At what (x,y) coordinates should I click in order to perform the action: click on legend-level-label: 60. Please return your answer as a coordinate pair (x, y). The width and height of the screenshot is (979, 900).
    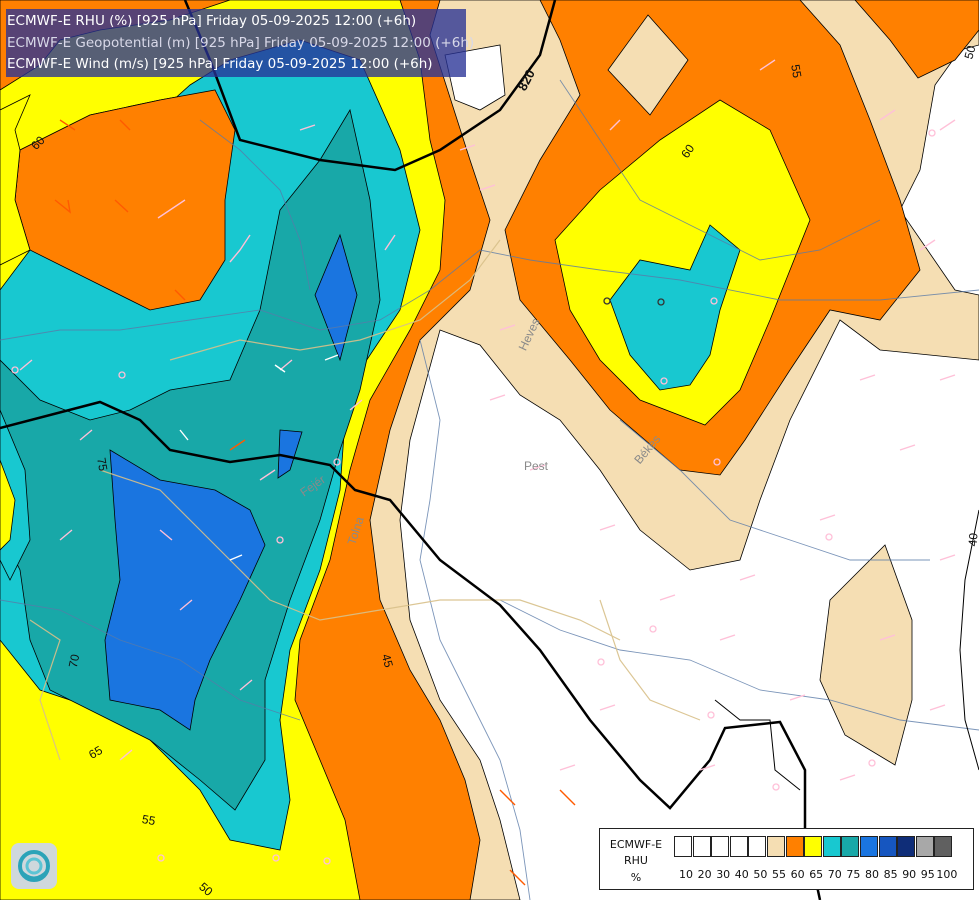
    Looking at the image, I should click on (797, 874).